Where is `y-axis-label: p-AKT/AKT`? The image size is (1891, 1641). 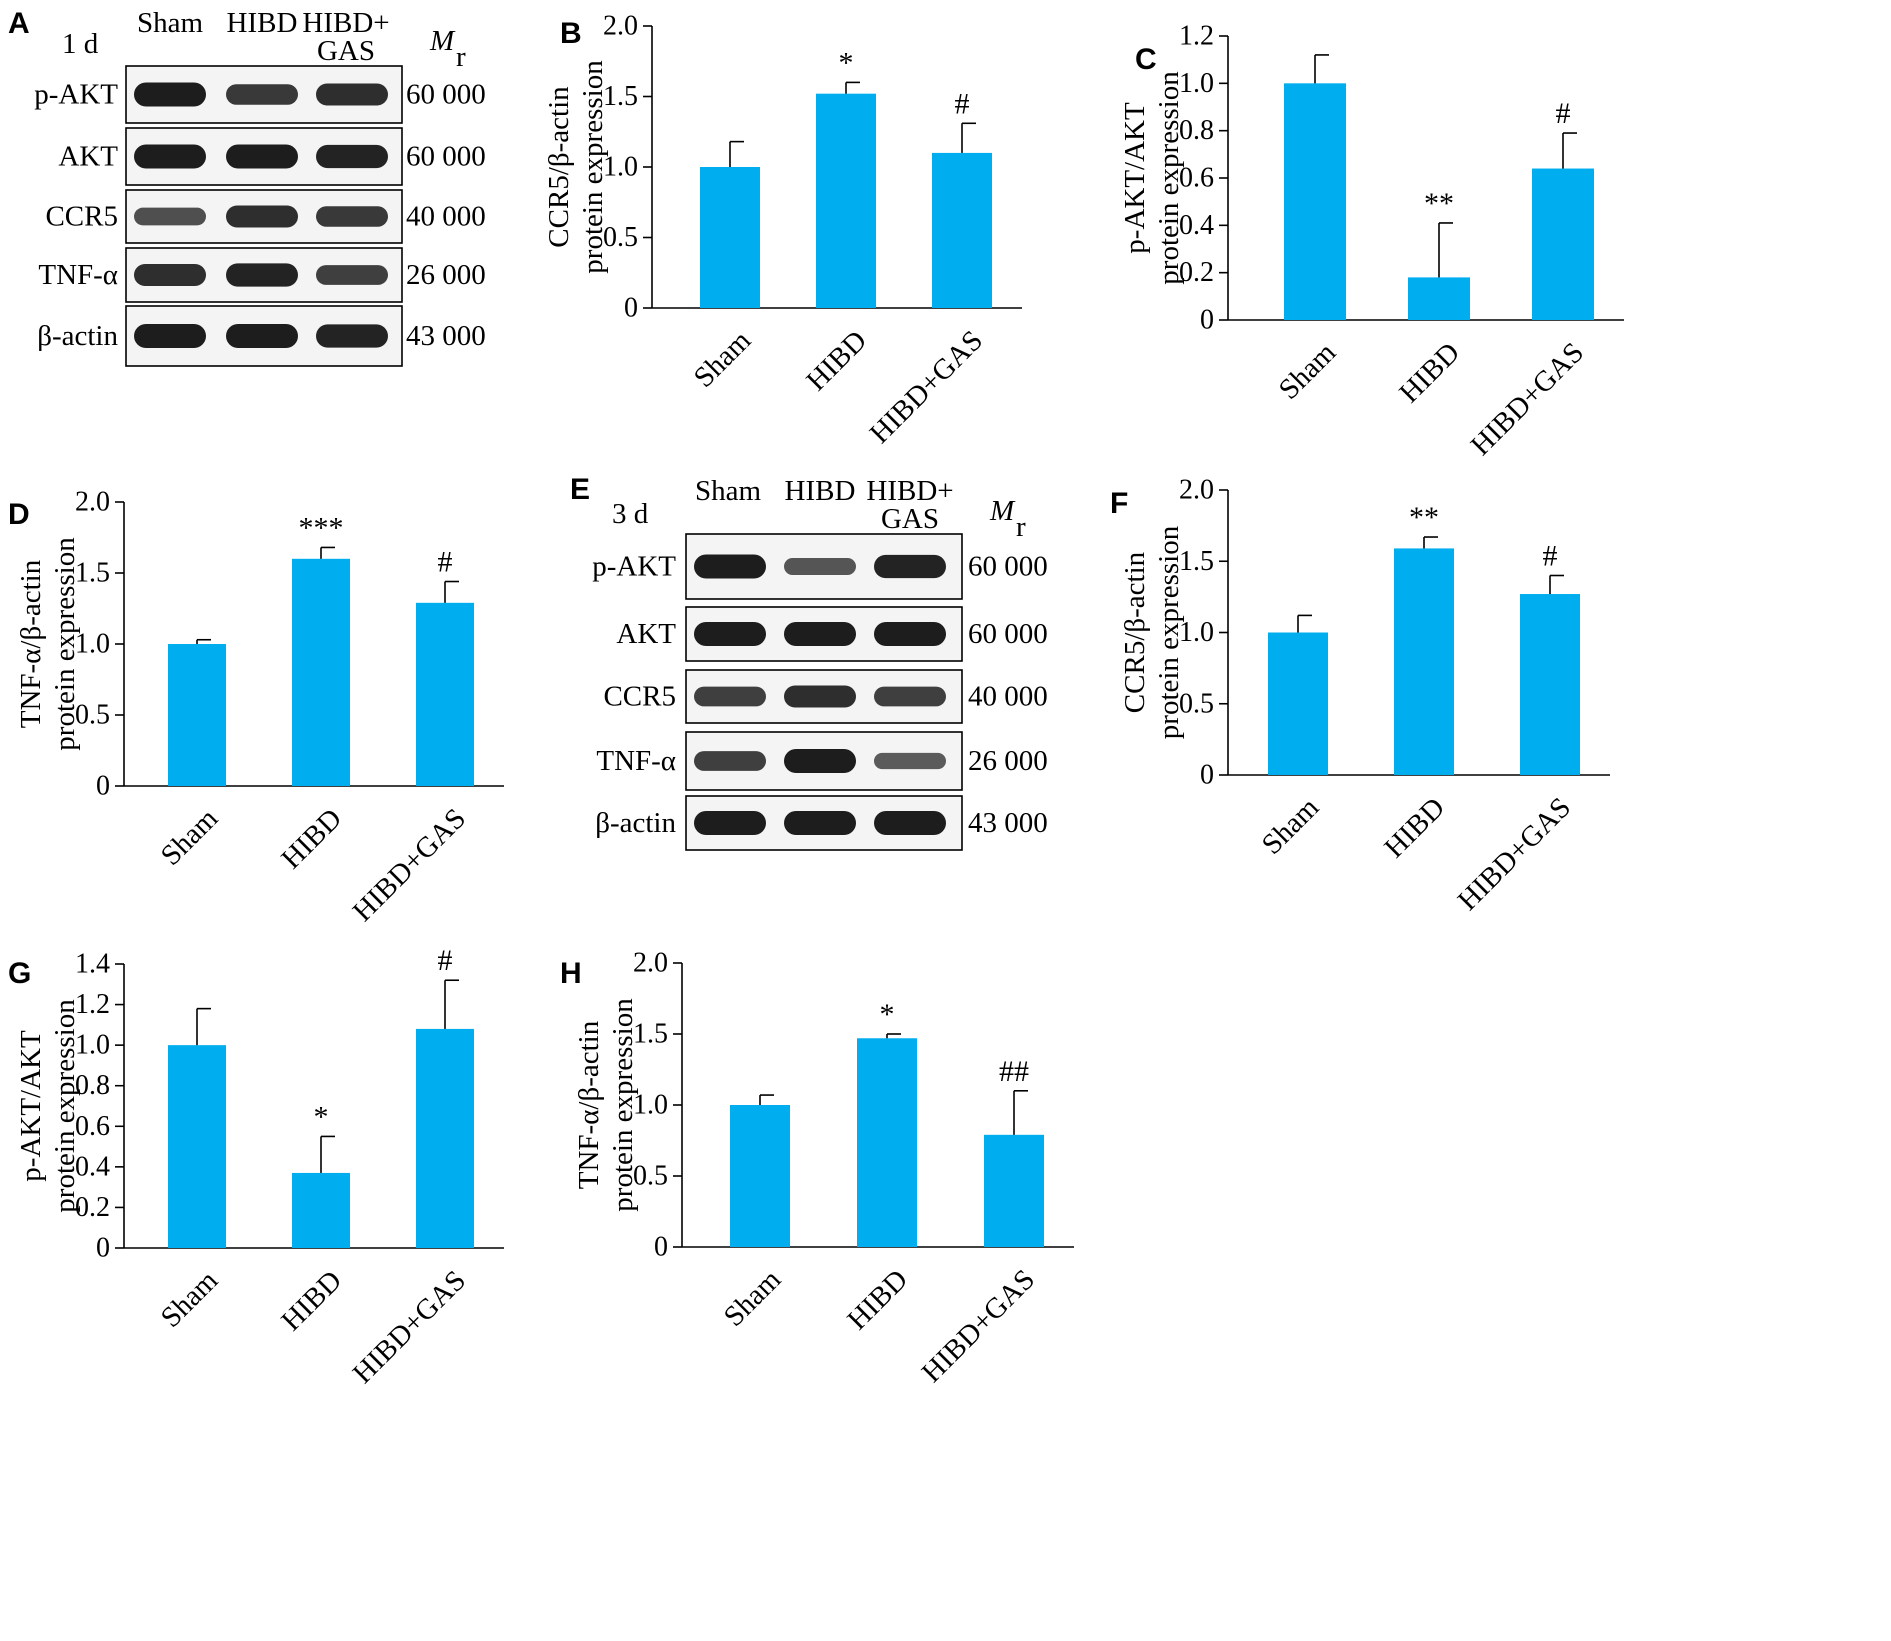 y-axis-label: p-AKT/AKT is located at coordinates (31, 1106).